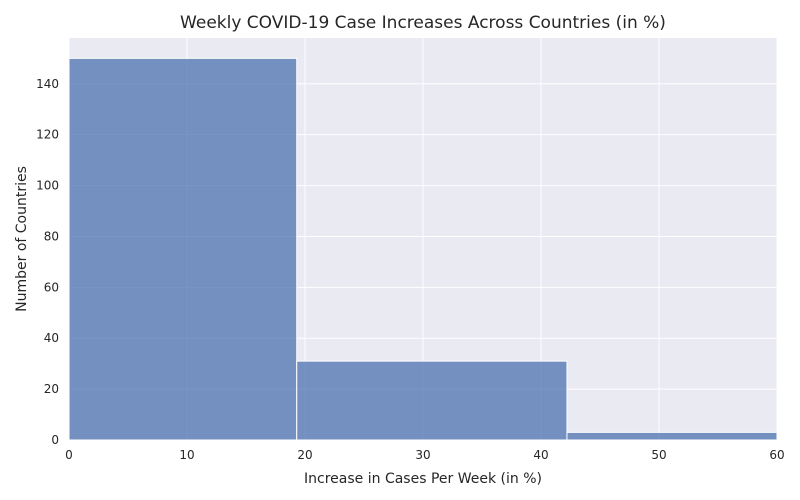  Describe the element at coordinates (304, 455) in the screenshot. I see `x-tick-label: 20` at that location.